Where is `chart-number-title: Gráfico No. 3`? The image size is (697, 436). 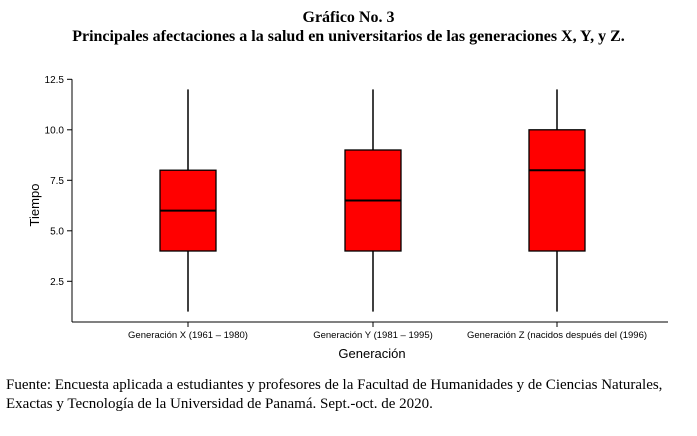
chart-number-title: Gráfico No. 3 is located at coordinates (348, 17).